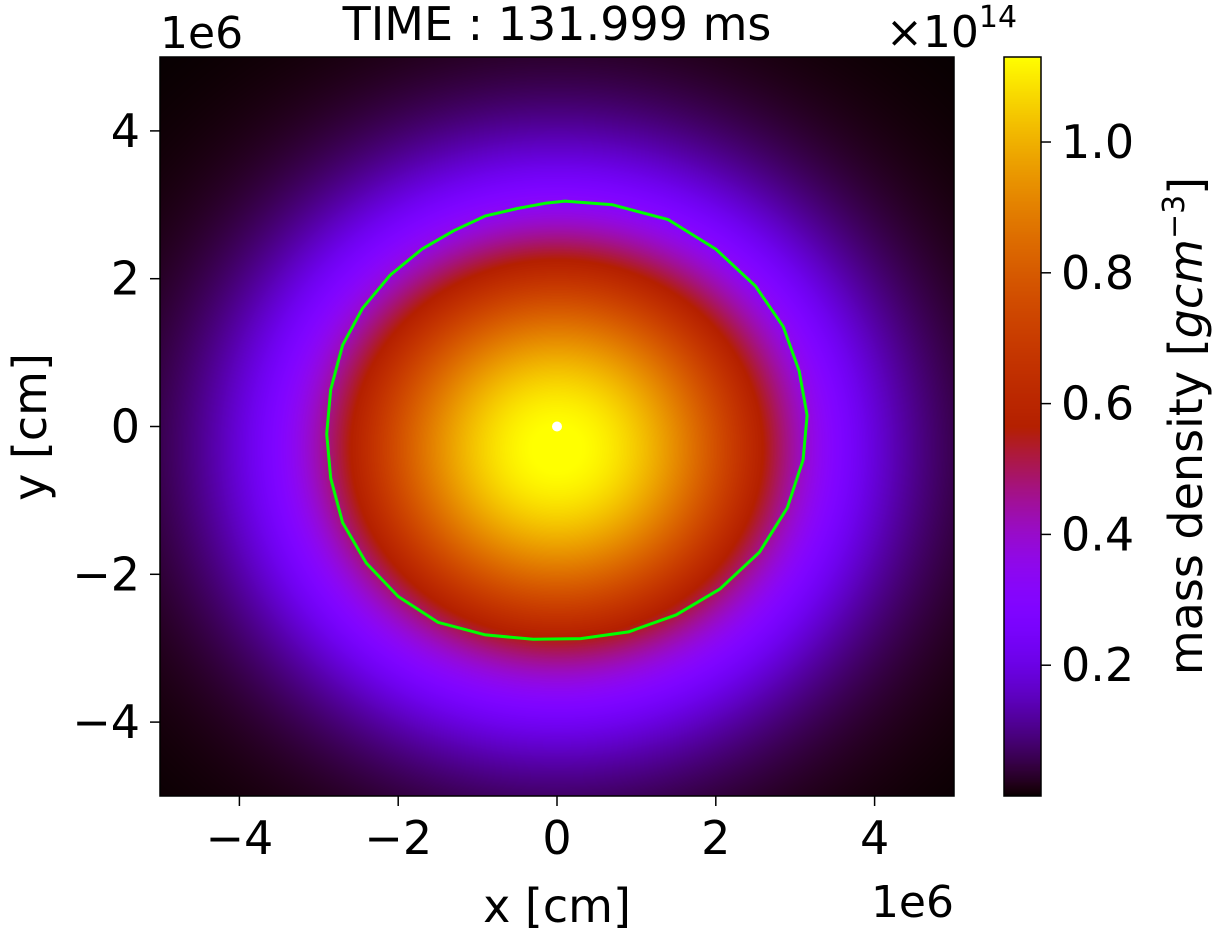  I want to click on colorbar-tick-label: 0.6, so click(1097, 404).